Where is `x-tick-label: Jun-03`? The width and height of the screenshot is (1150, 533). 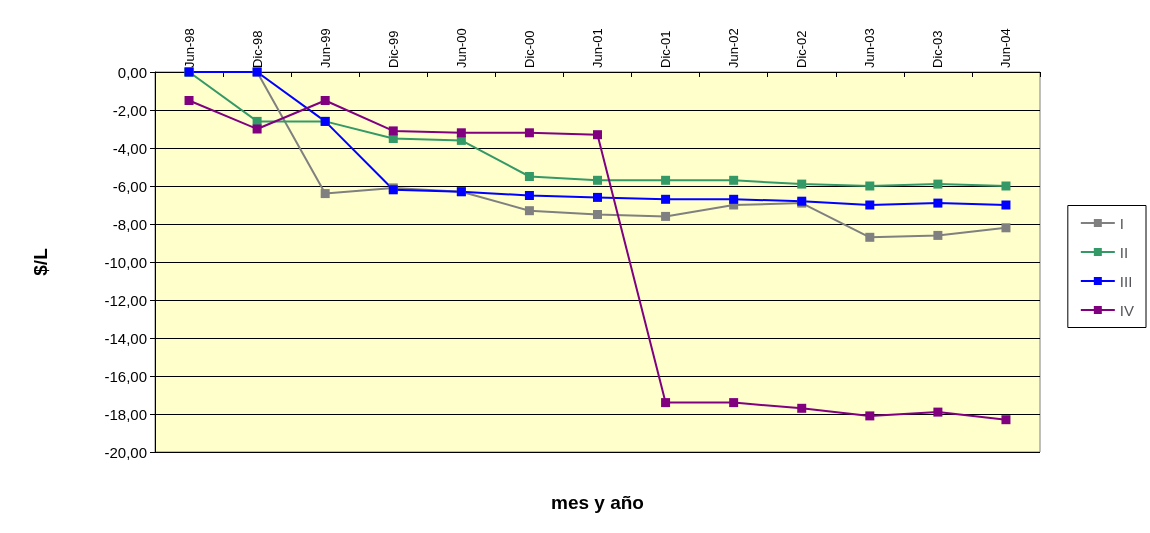 x-tick-label: Jun-03 is located at coordinates (870, 48).